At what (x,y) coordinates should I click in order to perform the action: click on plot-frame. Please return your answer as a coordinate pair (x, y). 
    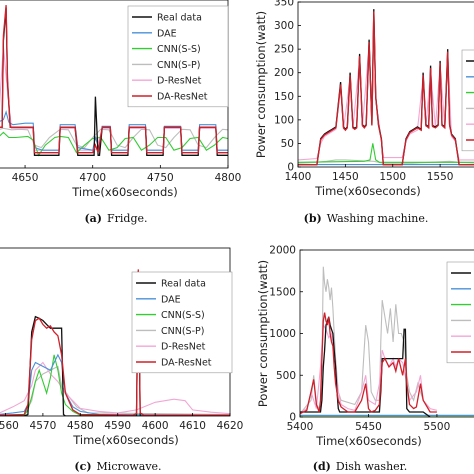
    Looking at the image, I should click on (385, 84).